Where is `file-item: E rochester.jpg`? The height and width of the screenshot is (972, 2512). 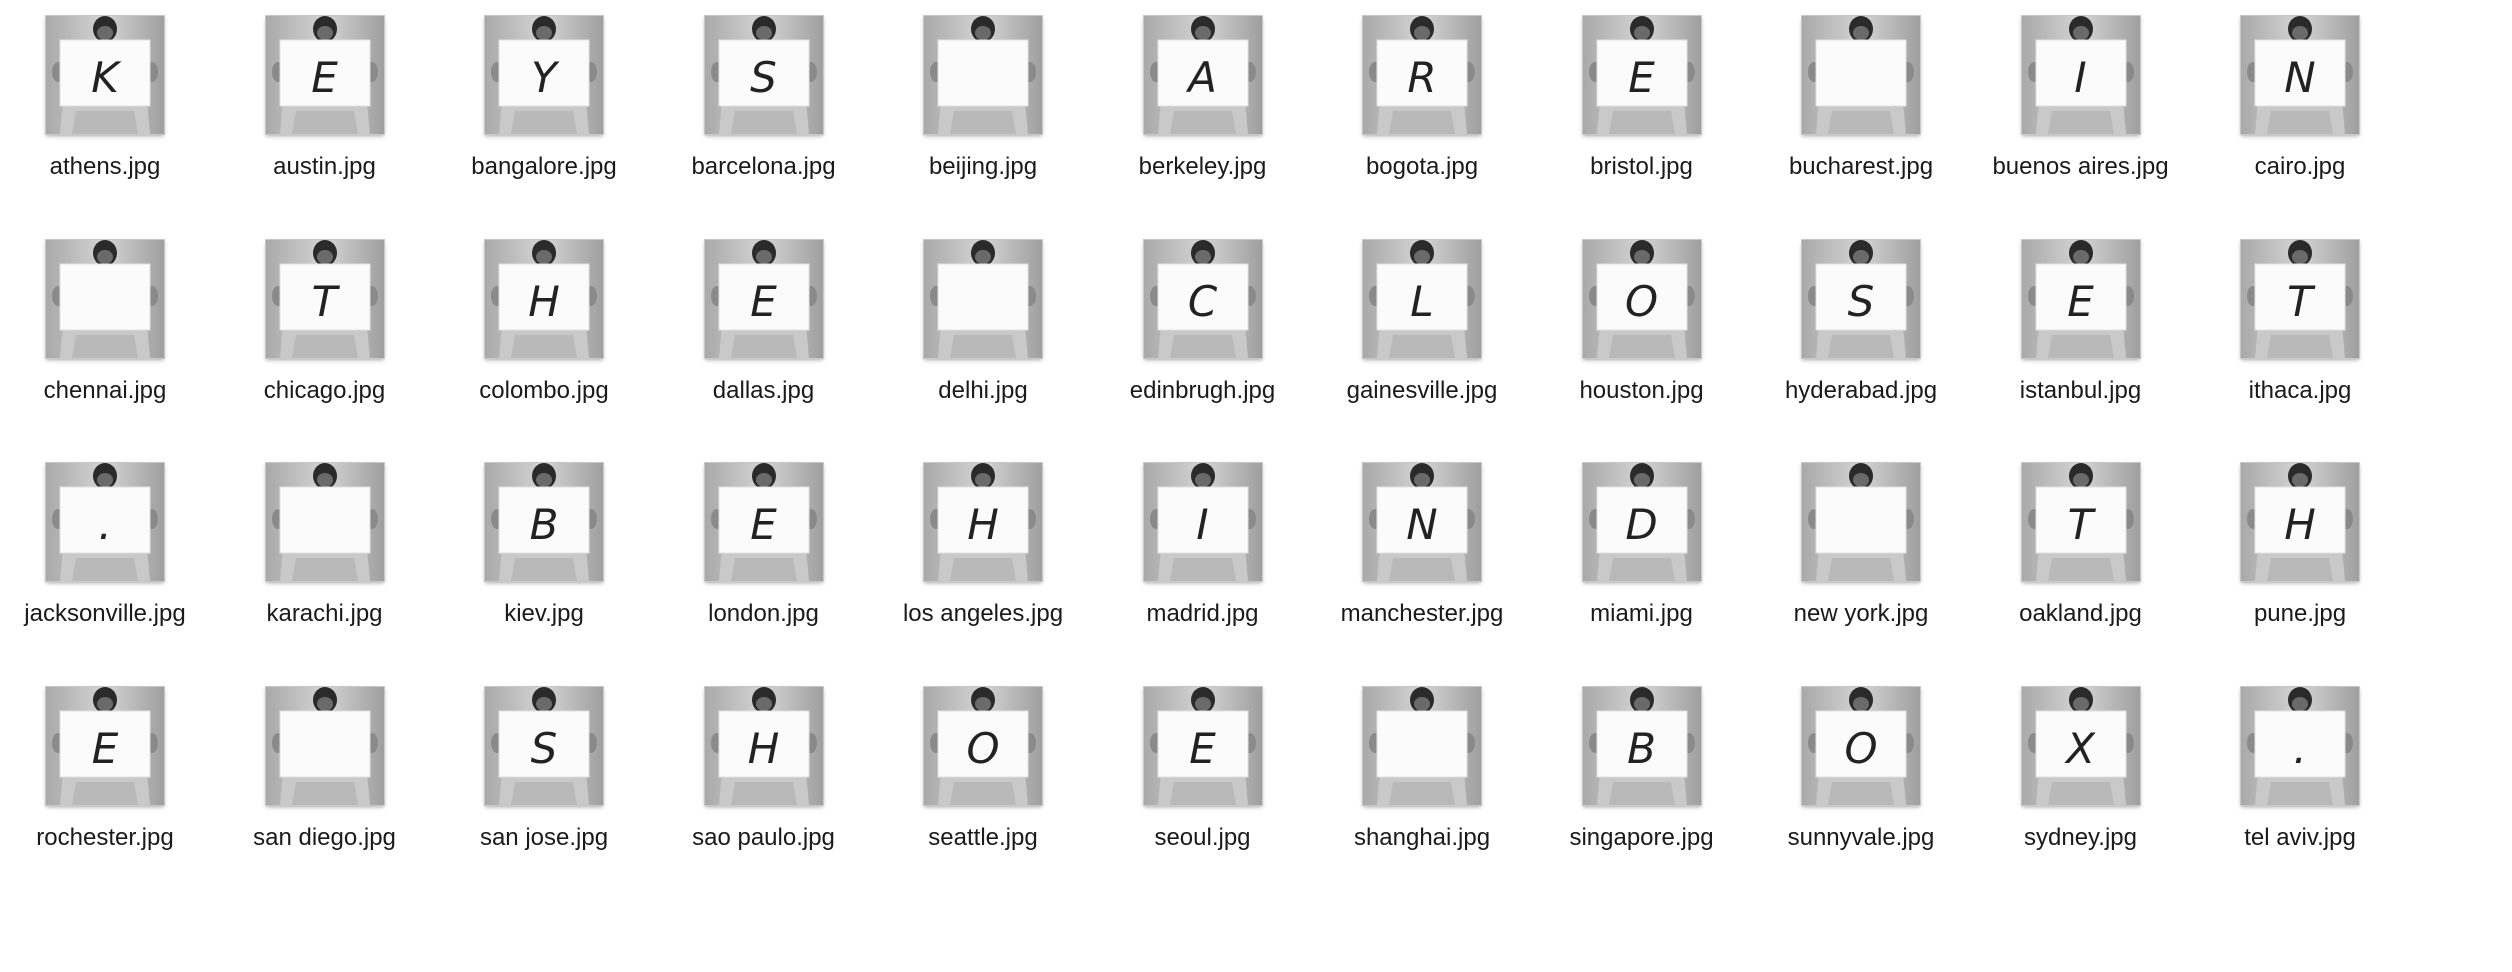 file-item: E rochester.jpg is located at coordinates (108, 771).